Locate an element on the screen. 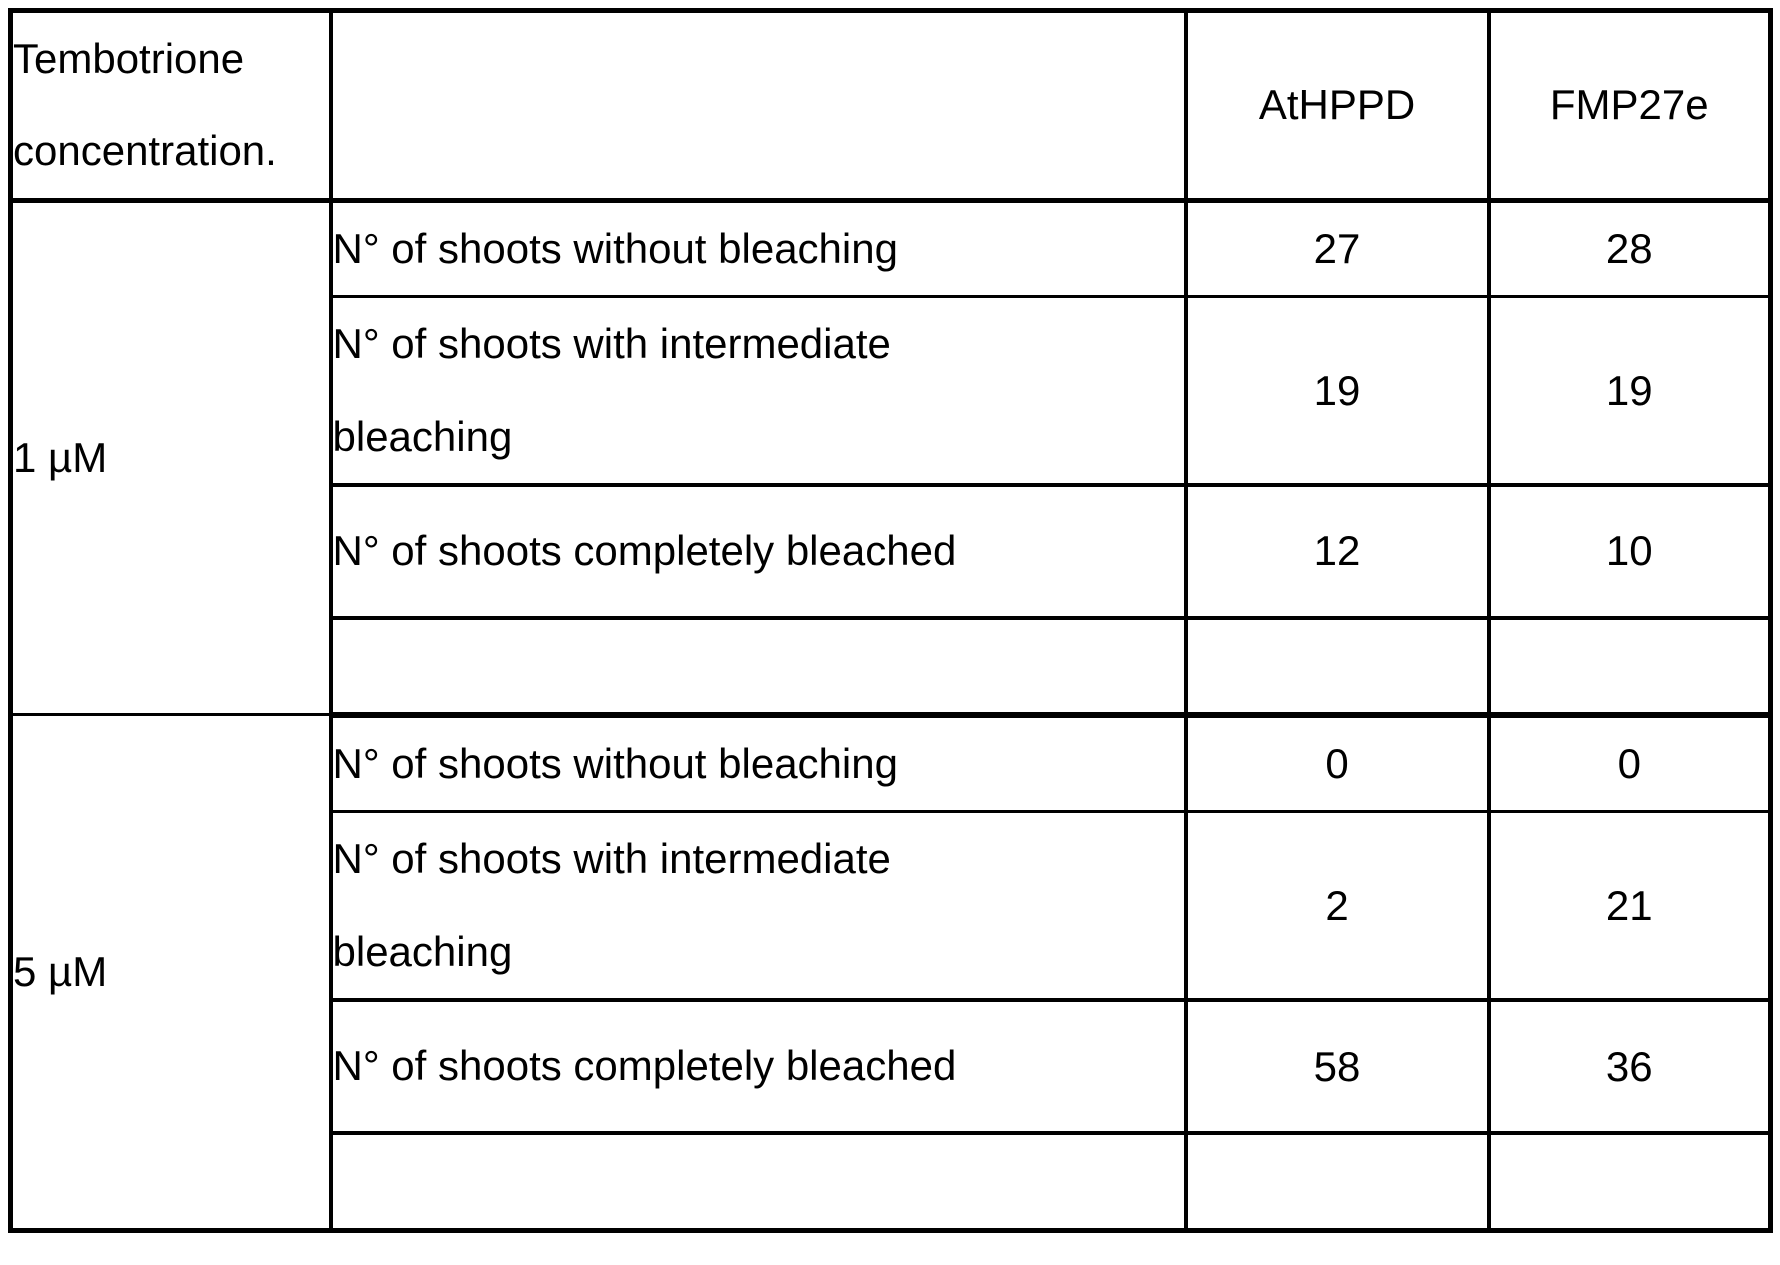  athppd-value-cell: 19 is located at coordinates (1337, 391).